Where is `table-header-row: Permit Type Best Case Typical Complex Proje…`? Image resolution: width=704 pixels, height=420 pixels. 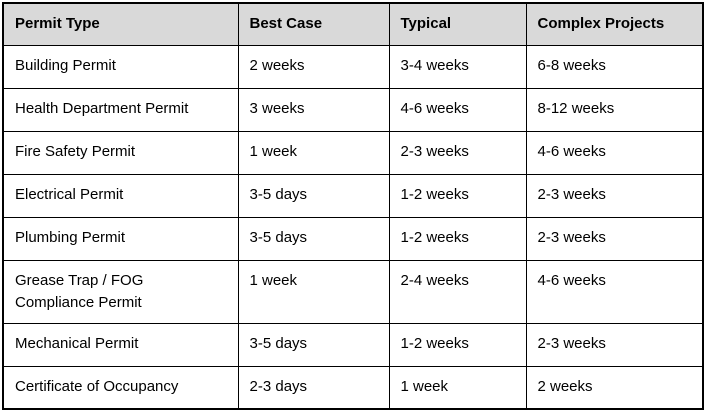
table-header-row: Permit Type Best Case Typical Complex Proje… is located at coordinates (353, 24).